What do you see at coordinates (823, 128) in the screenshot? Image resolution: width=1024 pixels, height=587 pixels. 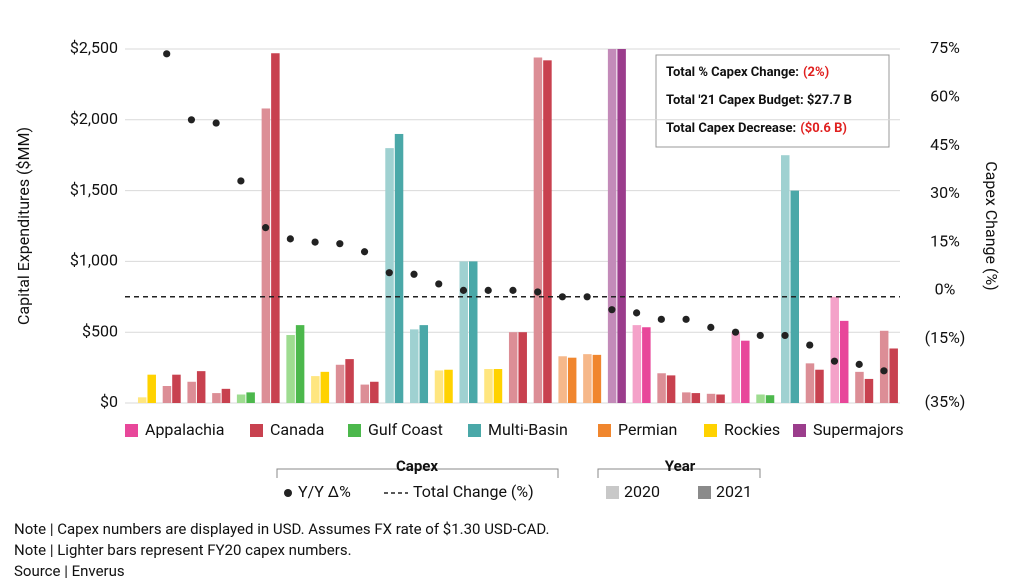 I see `annotation-highlight: ($0.6 B)` at bounding box center [823, 128].